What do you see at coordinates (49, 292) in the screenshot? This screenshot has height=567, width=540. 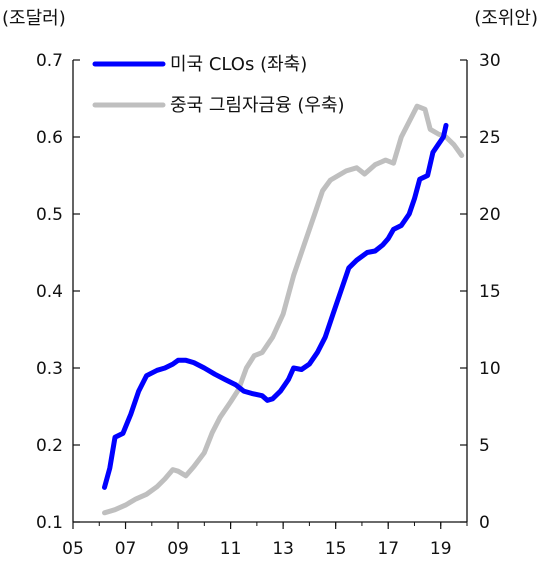 I see `y-left-tick-label: 0.4` at bounding box center [49, 292].